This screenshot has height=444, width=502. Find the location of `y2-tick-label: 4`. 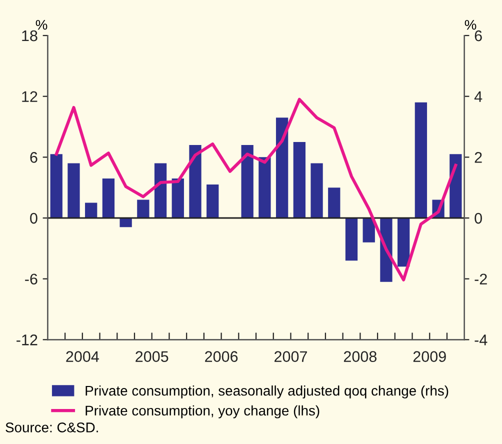

y2-tick-label: 4 is located at coordinates (478, 96).